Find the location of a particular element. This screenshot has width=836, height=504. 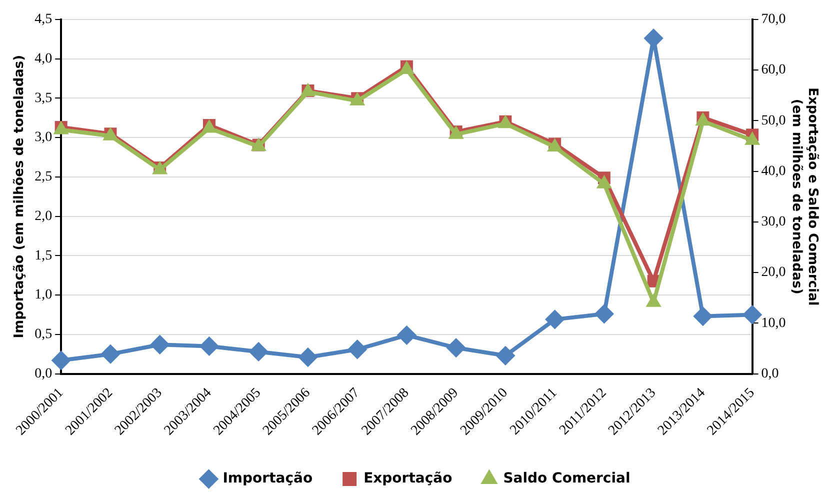

y-axis-title: Importação (em milhões de toneladas) is located at coordinates (20, 196).